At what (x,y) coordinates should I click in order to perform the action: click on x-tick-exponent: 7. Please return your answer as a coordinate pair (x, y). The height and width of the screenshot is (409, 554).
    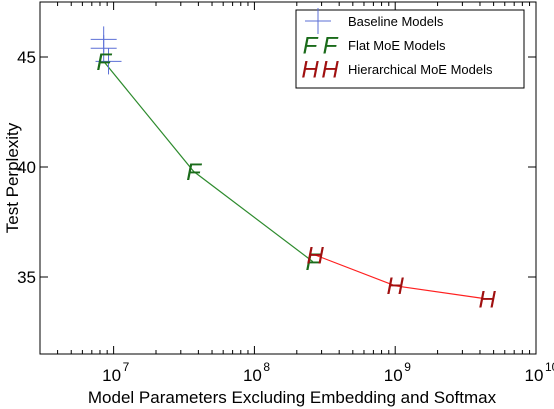
    Looking at the image, I should click on (126, 367).